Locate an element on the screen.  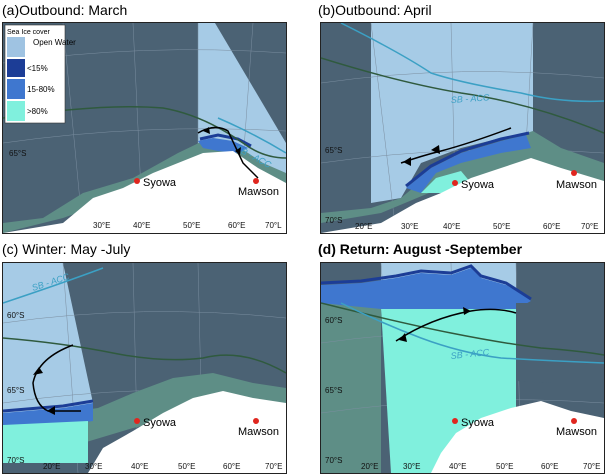
lon-label: 70°L is located at coordinates (273, 225).